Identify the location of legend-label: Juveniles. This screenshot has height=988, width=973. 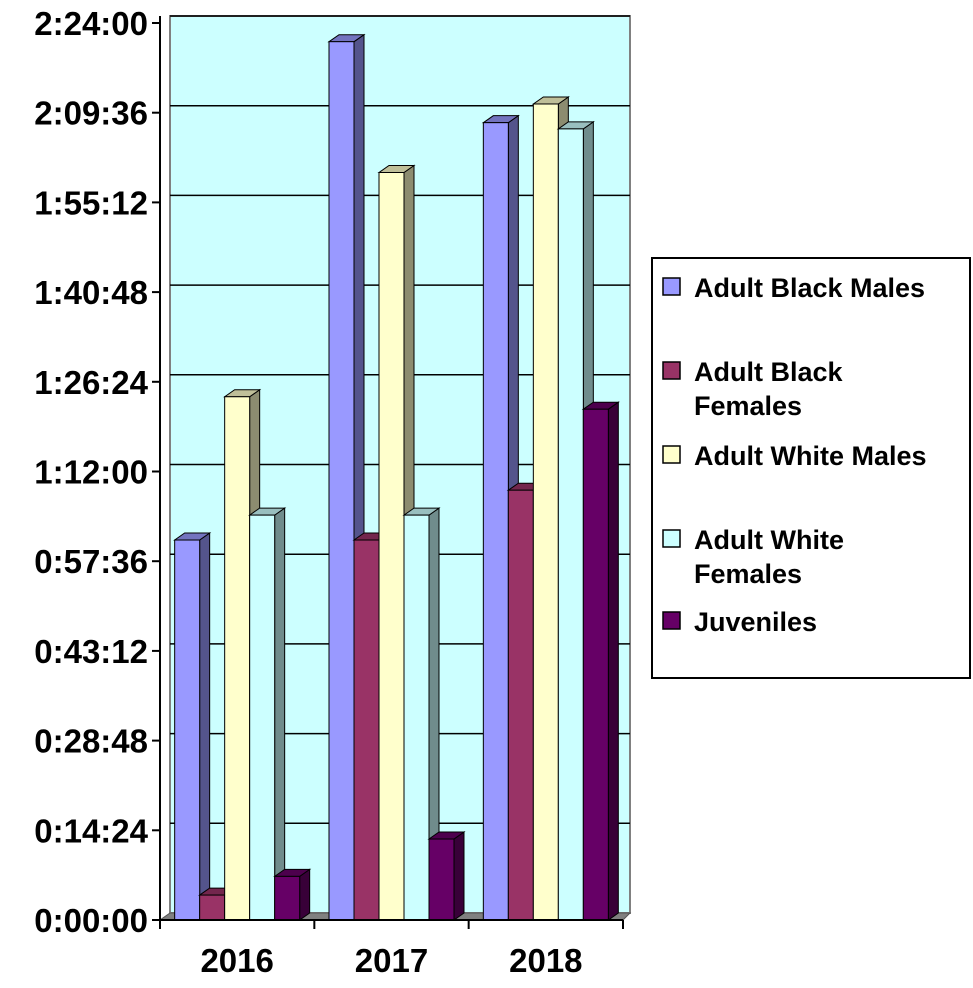
(755, 622).